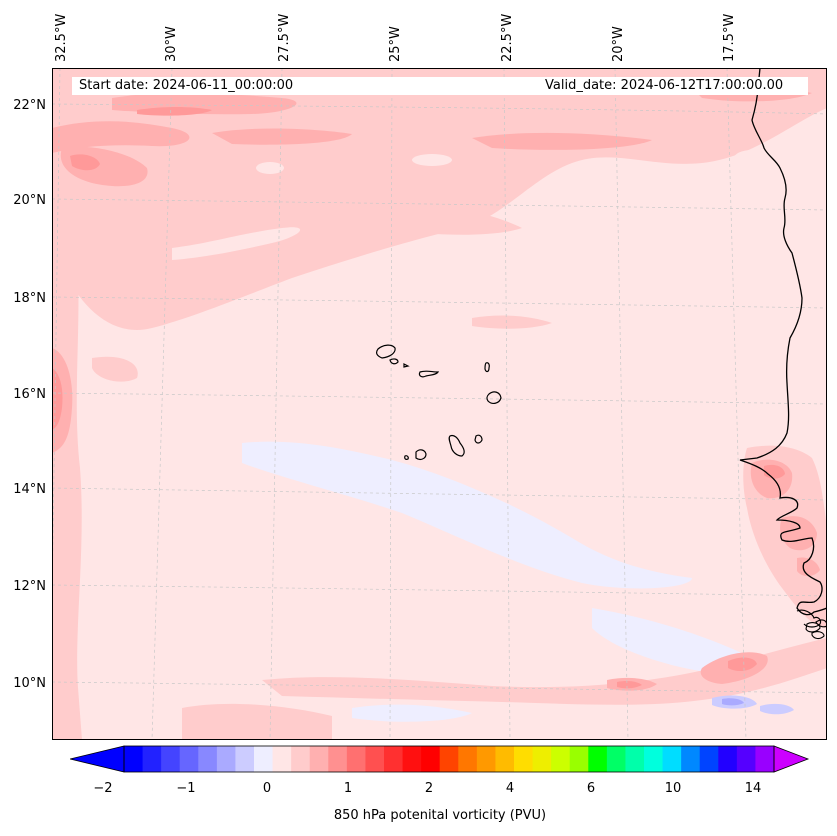  Describe the element at coordinates (440, 86) in the screenshot. I see `date-info-bar` at that location.